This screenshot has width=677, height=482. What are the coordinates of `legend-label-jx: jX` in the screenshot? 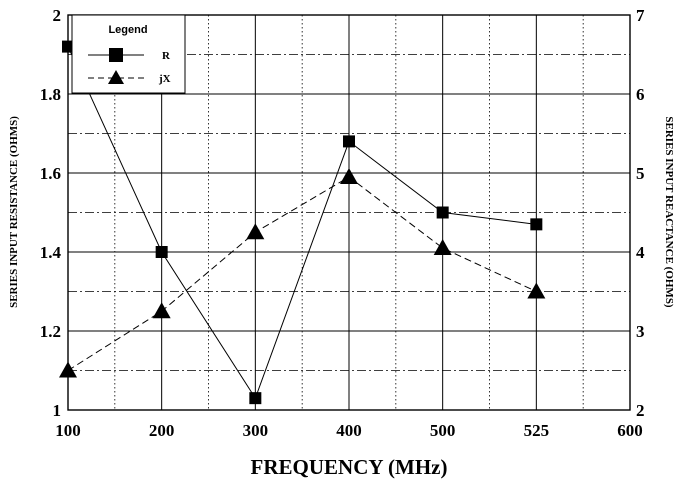 It's located at (164, 79).